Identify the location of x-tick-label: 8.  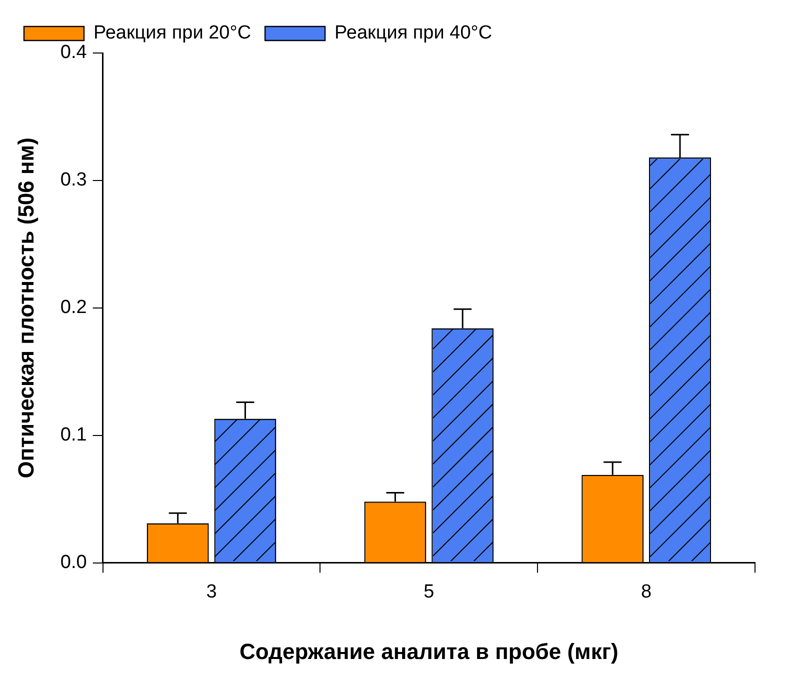
(646, 591).